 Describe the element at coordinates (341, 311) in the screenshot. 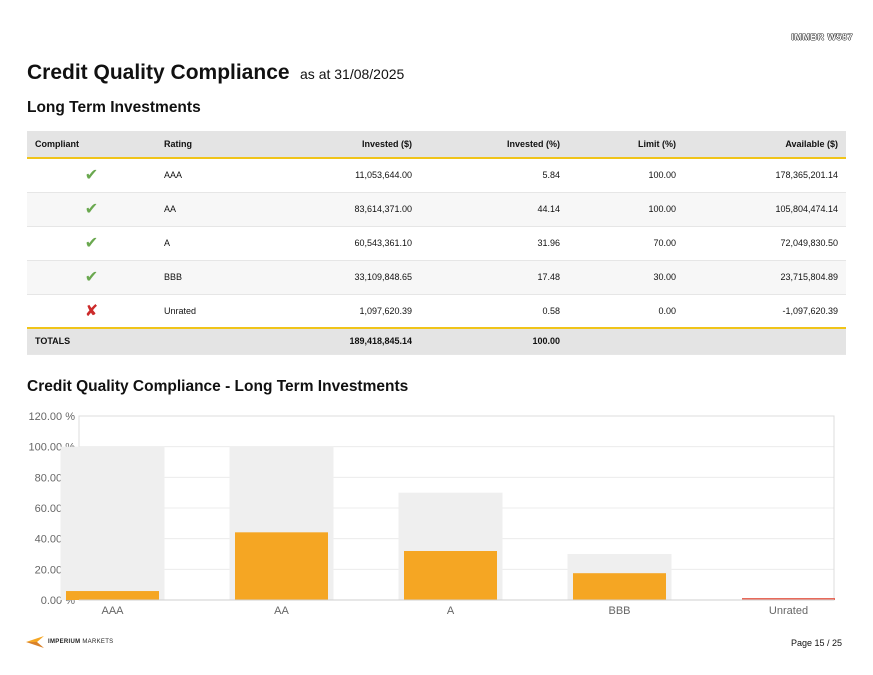

I see `cell-invested: 1,097,620.39` at that location.